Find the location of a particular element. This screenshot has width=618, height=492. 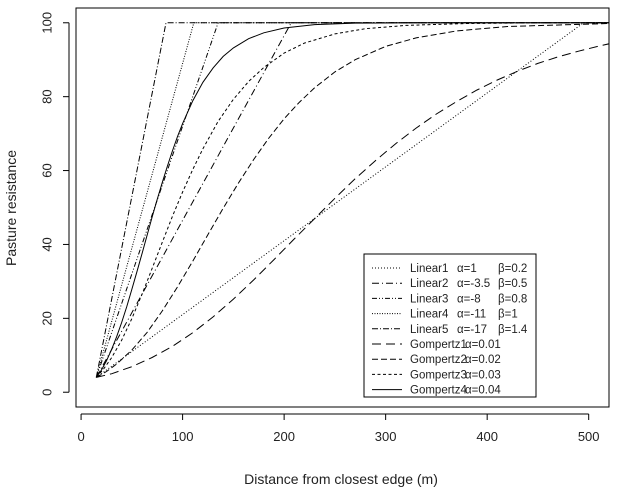

legend-label: Gompertz2 is located at coordinates (438, 360).